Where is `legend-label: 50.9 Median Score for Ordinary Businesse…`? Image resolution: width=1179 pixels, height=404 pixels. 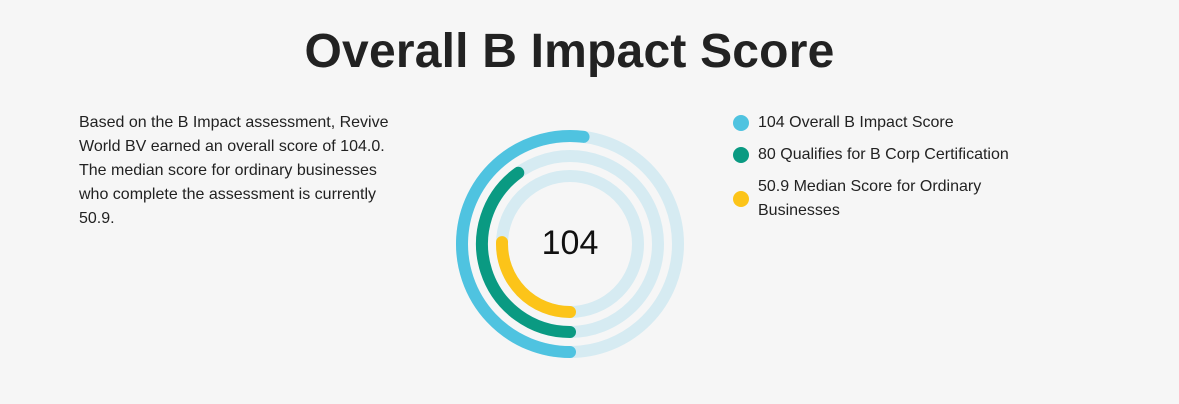
legend-label: 50.9 Median Score for Ordinary Businesse… is located at coordinates (870, 198).